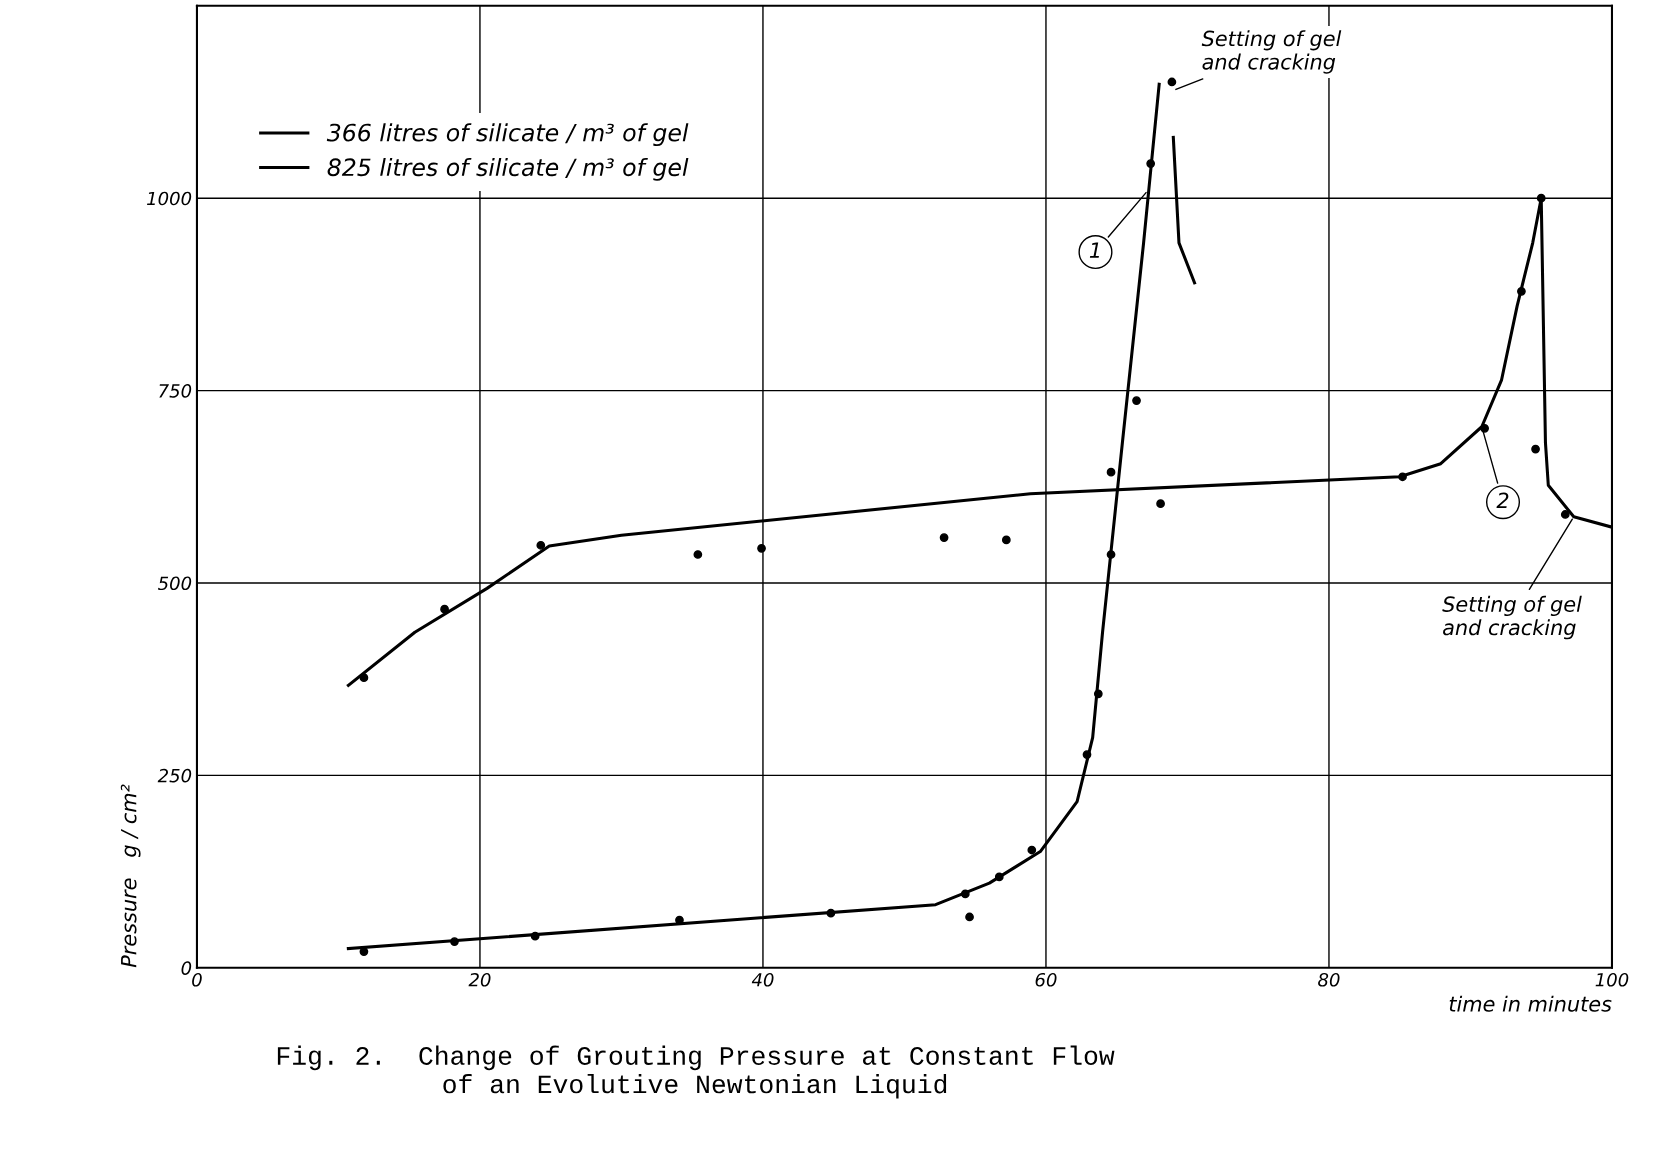 This screenshot has width=1655, height=1159. I want to click on annotation: 2, so click(1502, 500).